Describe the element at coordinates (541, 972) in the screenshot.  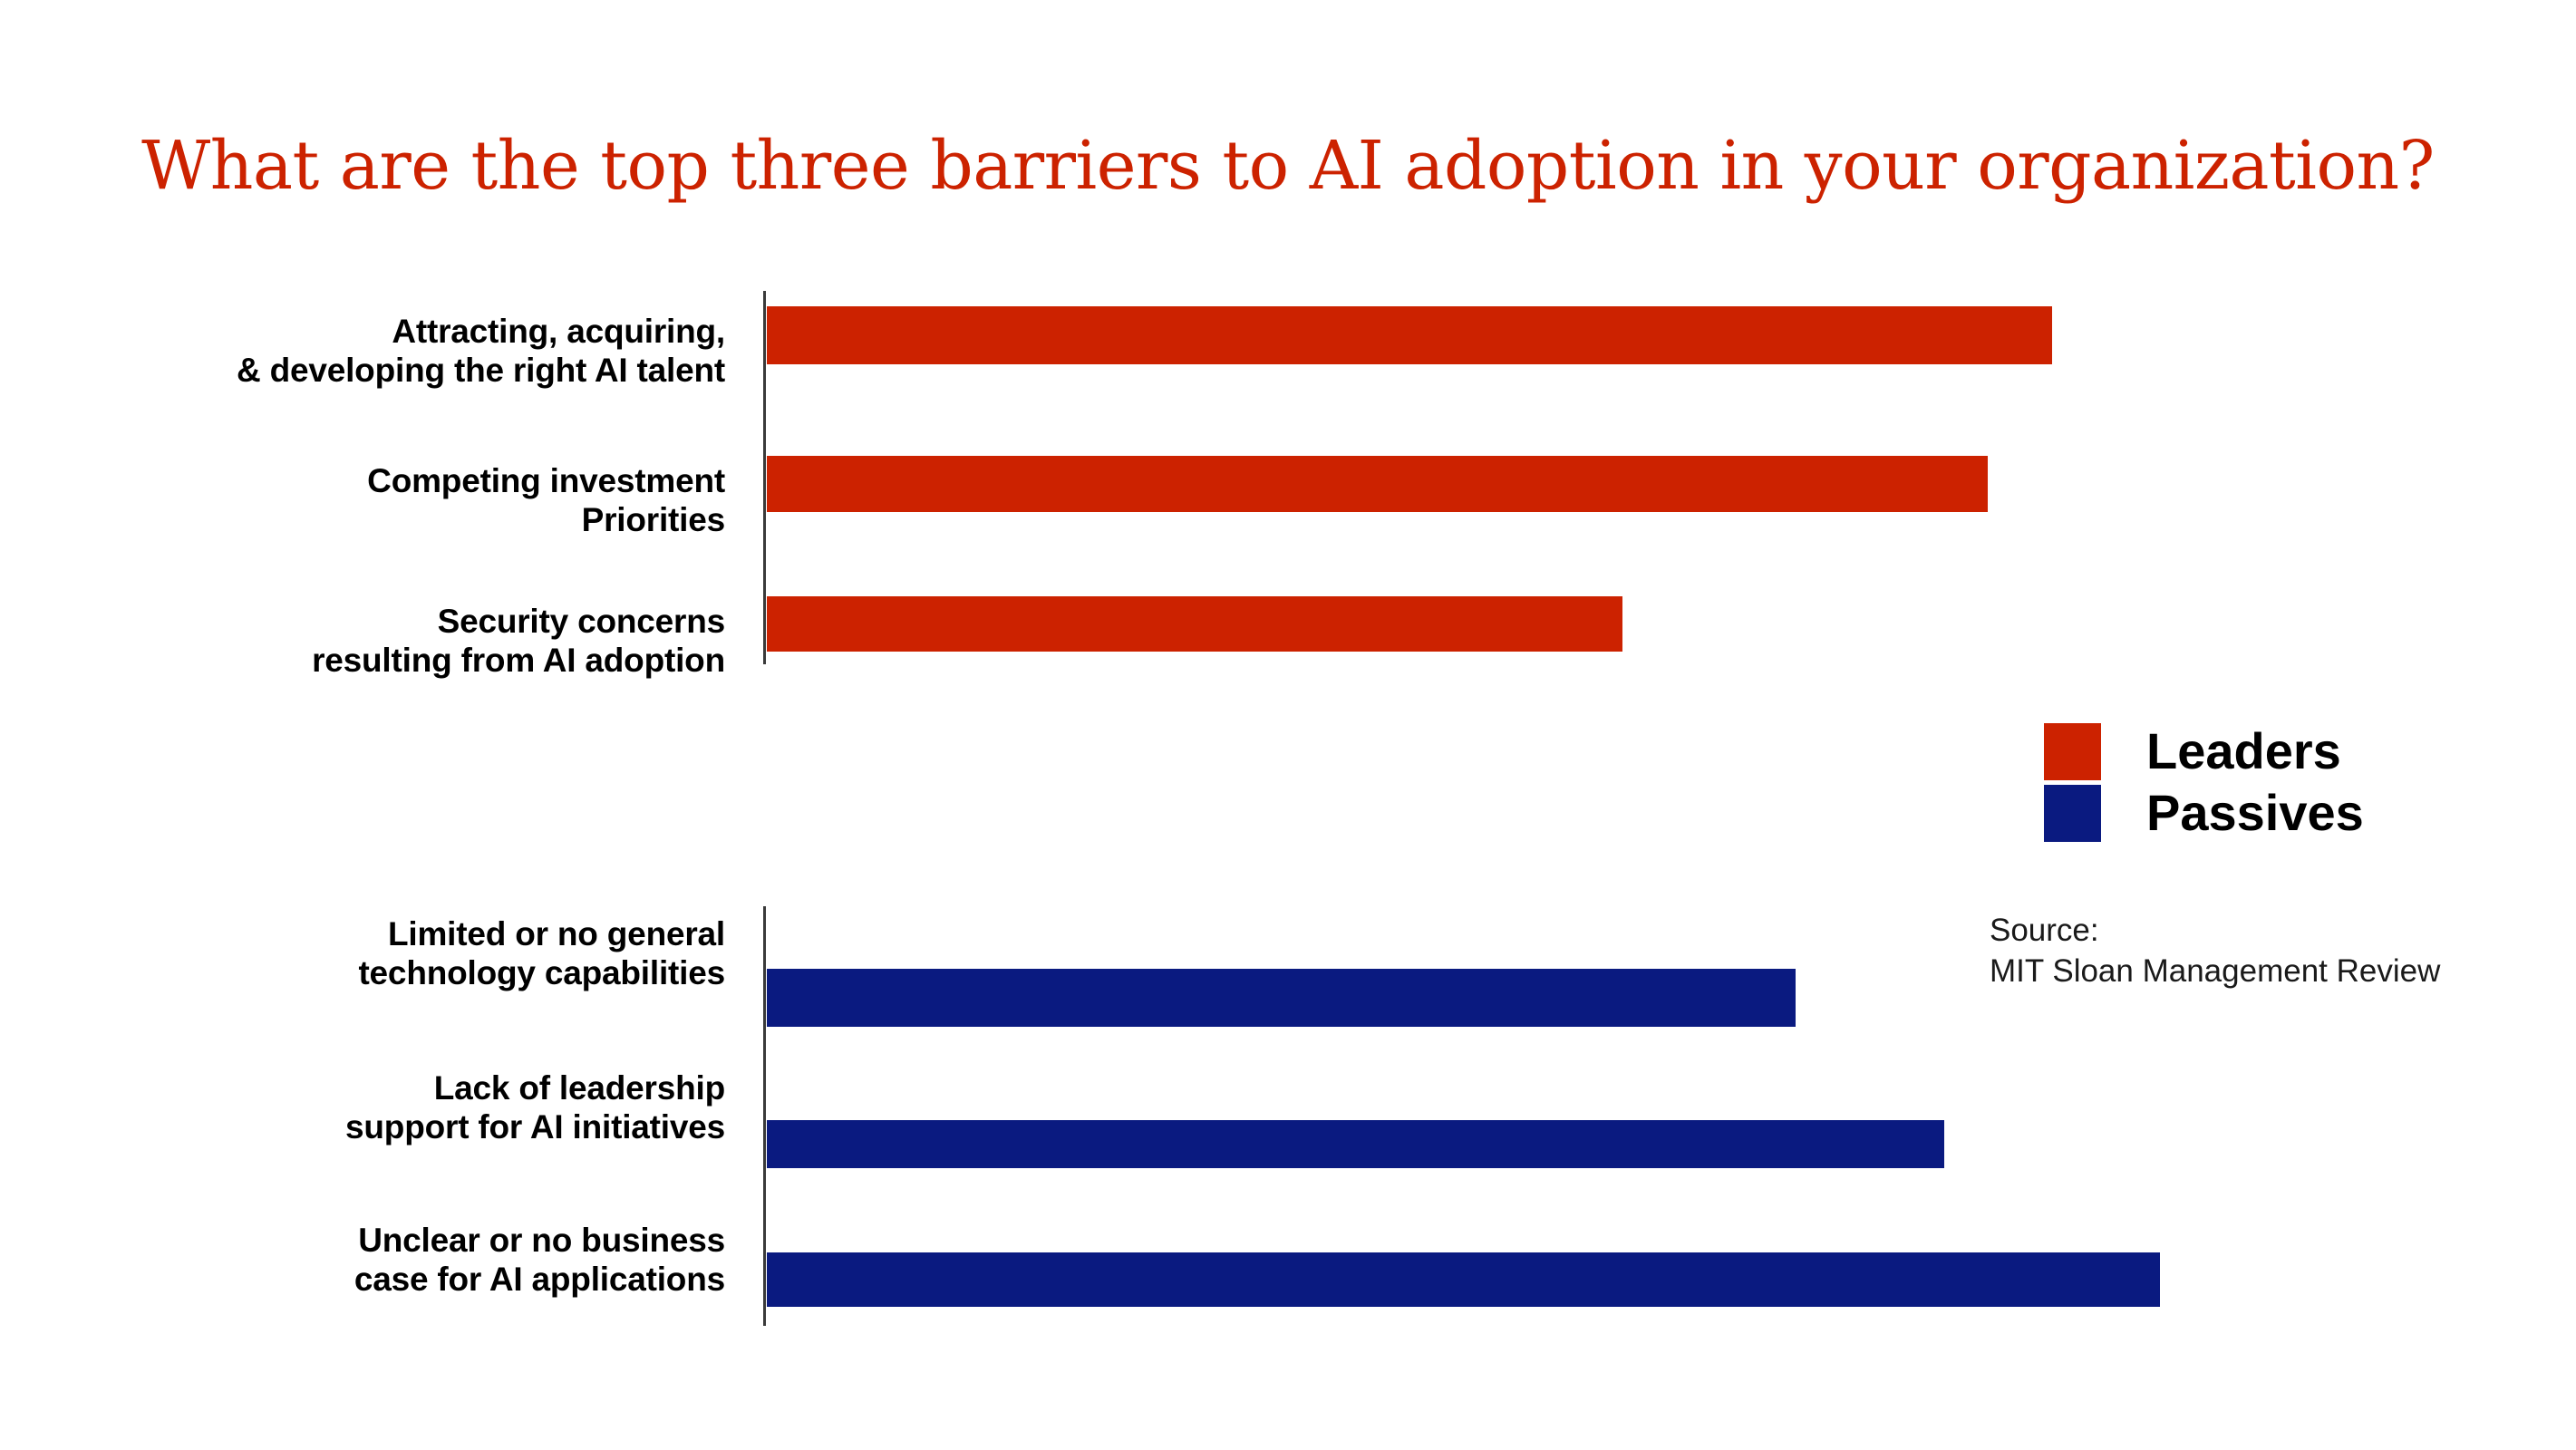
I see `category-label-line: technology capabilities` at that location.